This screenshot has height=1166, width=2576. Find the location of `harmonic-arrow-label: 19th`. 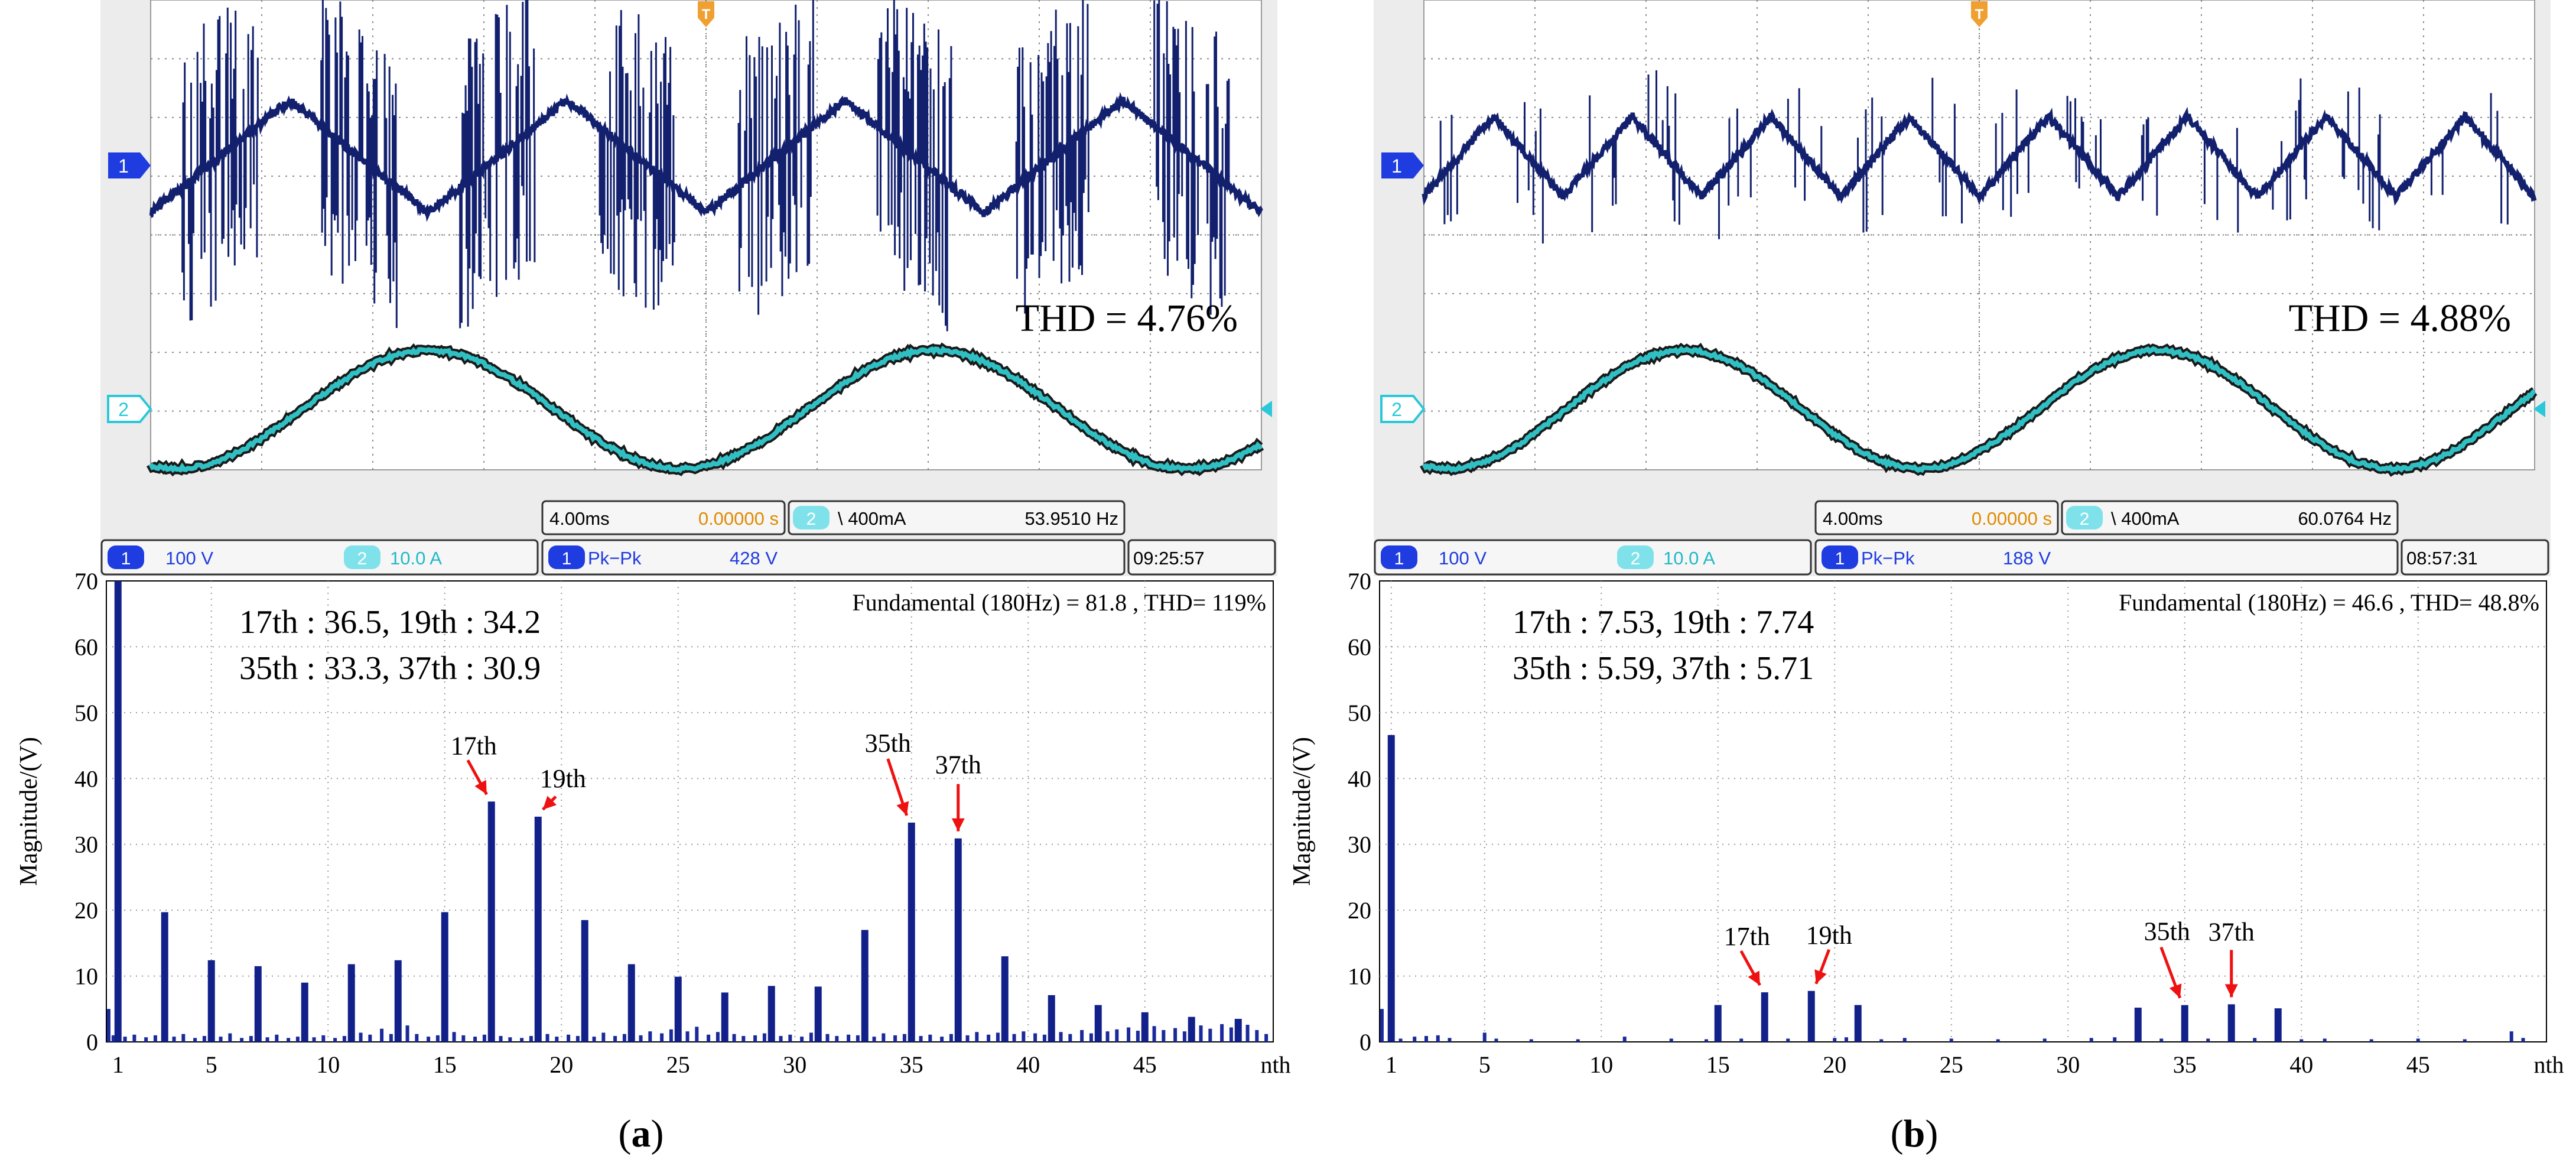

harmonic-arrow-label: 19th is located at coordinates (1829, 935).